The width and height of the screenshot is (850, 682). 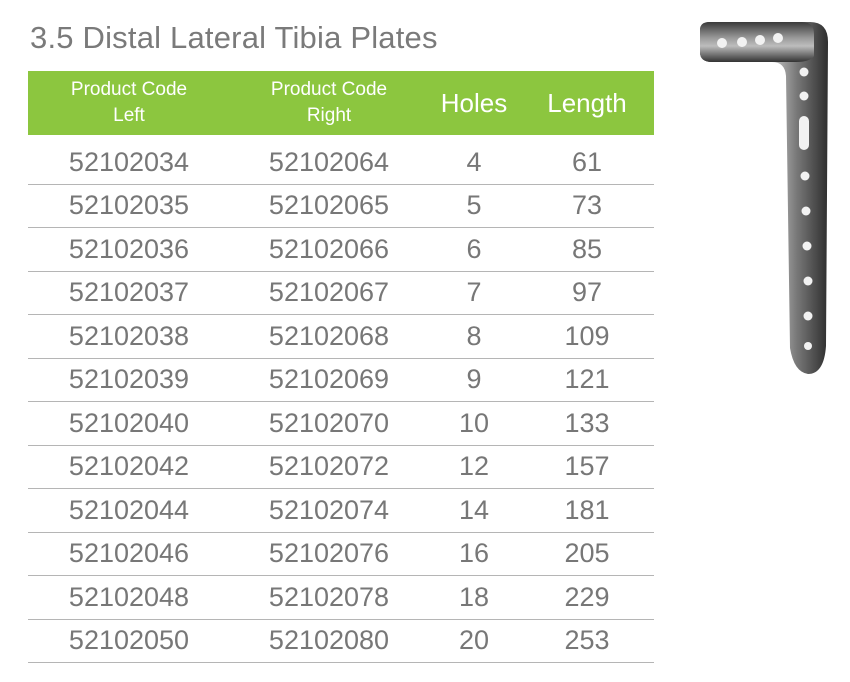 What do you see at coordinates (587, 248) in the screenshot?
I see `cell-length: 85` at bounding box center [587, 248].